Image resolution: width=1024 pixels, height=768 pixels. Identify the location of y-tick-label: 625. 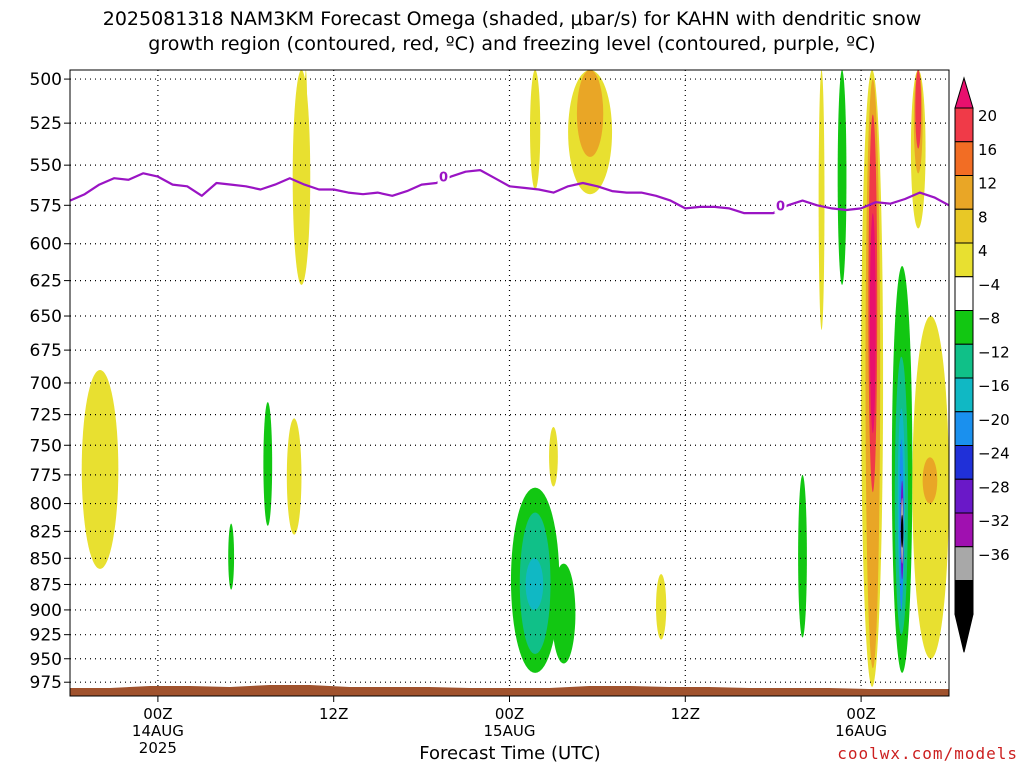
(46, 282).